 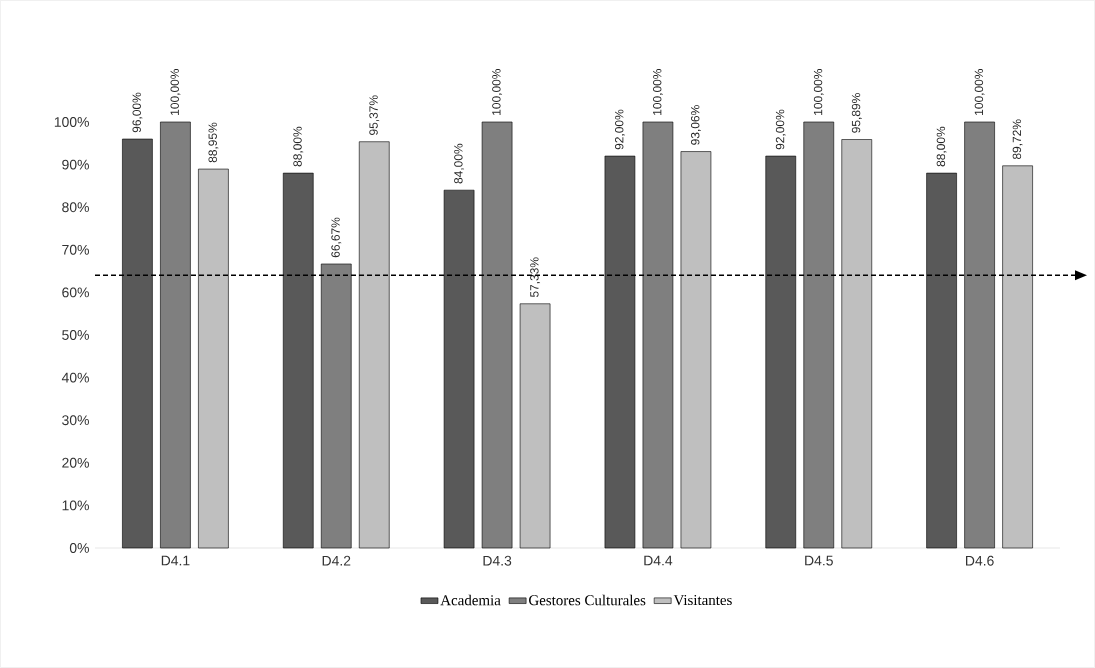 What do you see at coordinates (336, 560) in the screenshot?
I see `x-tick-label: D4.2` at bounding box center [336, 560].